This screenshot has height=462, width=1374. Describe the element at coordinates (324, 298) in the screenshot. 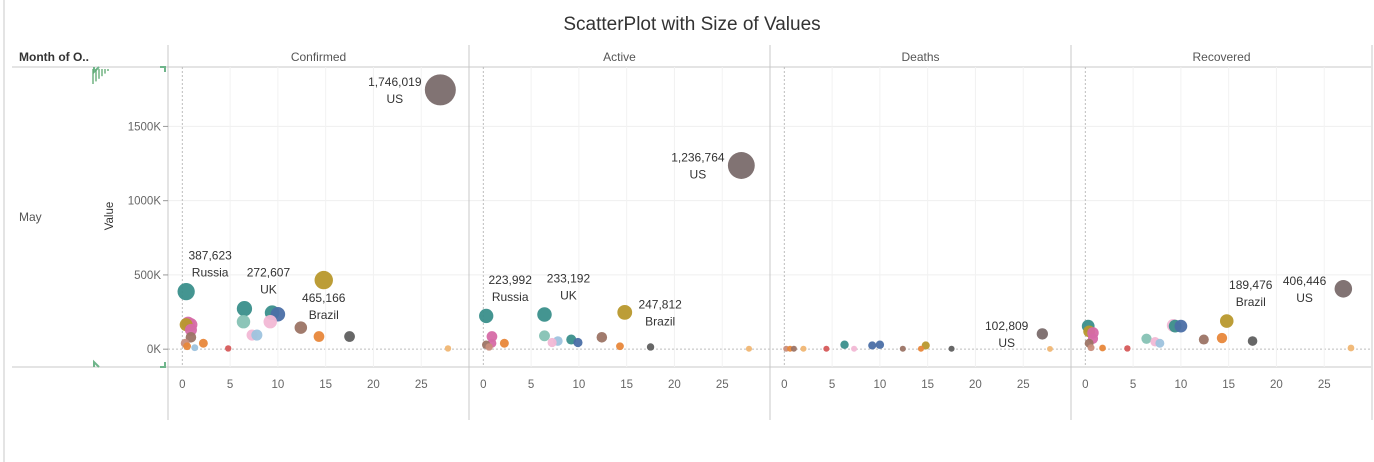

I see `annotation-value: 465,166` at that location.